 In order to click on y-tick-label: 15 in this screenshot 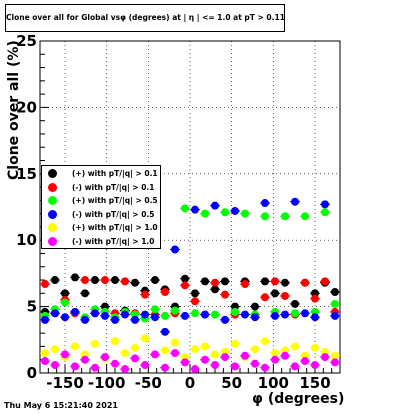, I will do `click(26, 174)`.